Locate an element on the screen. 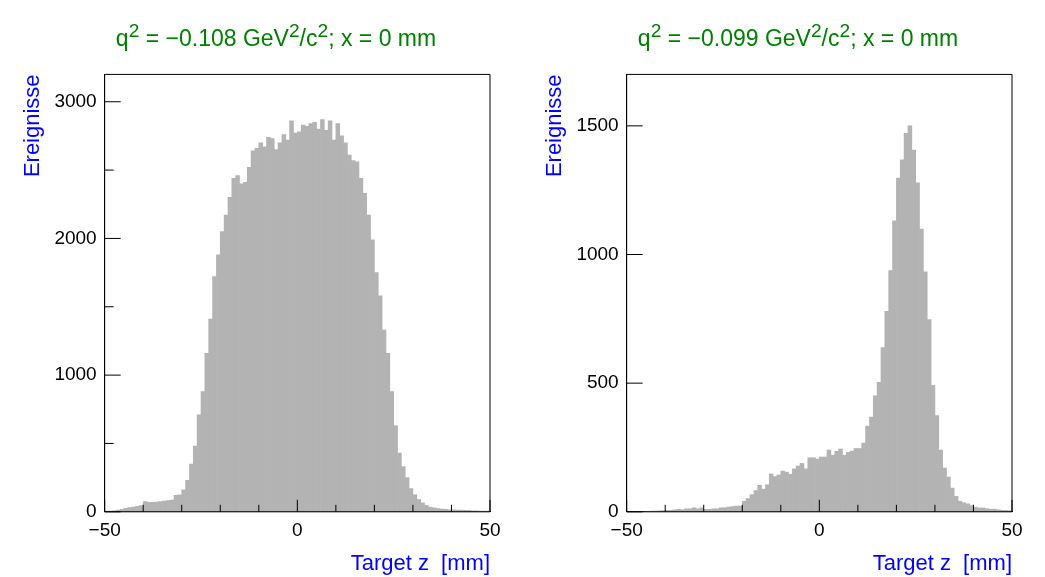 The width and height of the screenshot is (1045, 577). y-tick-label: 1500 is located at coordinates (597, 125).